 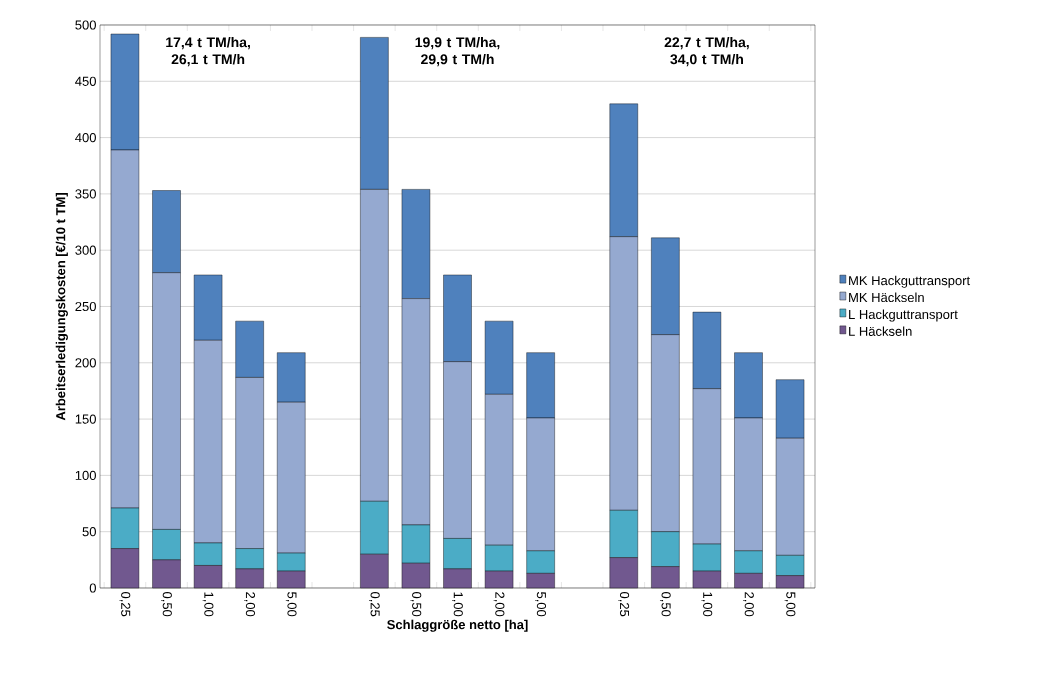 What do you see at coordinates (85, 306) in the screenshot?
I see `y-tick-label: 250` at bounding box center [85, 306].